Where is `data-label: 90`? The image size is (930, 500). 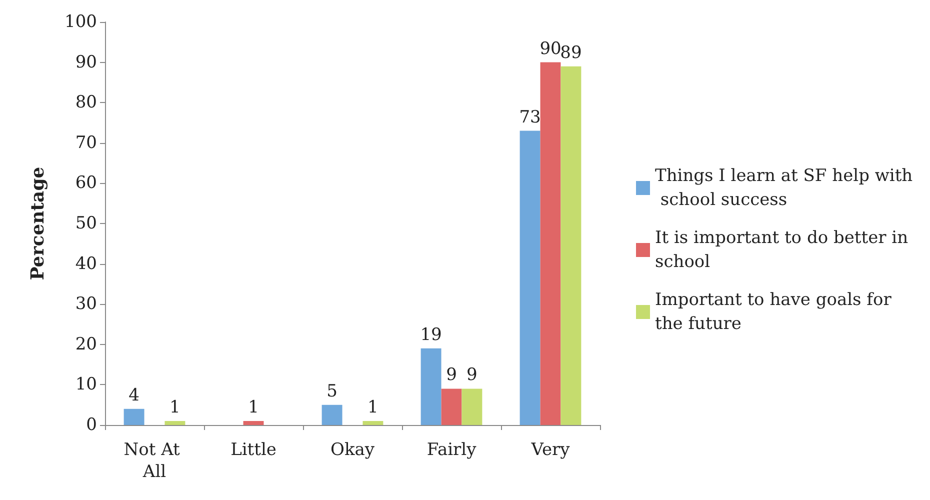
data-label: 90 is located at coordinates (551, 48).